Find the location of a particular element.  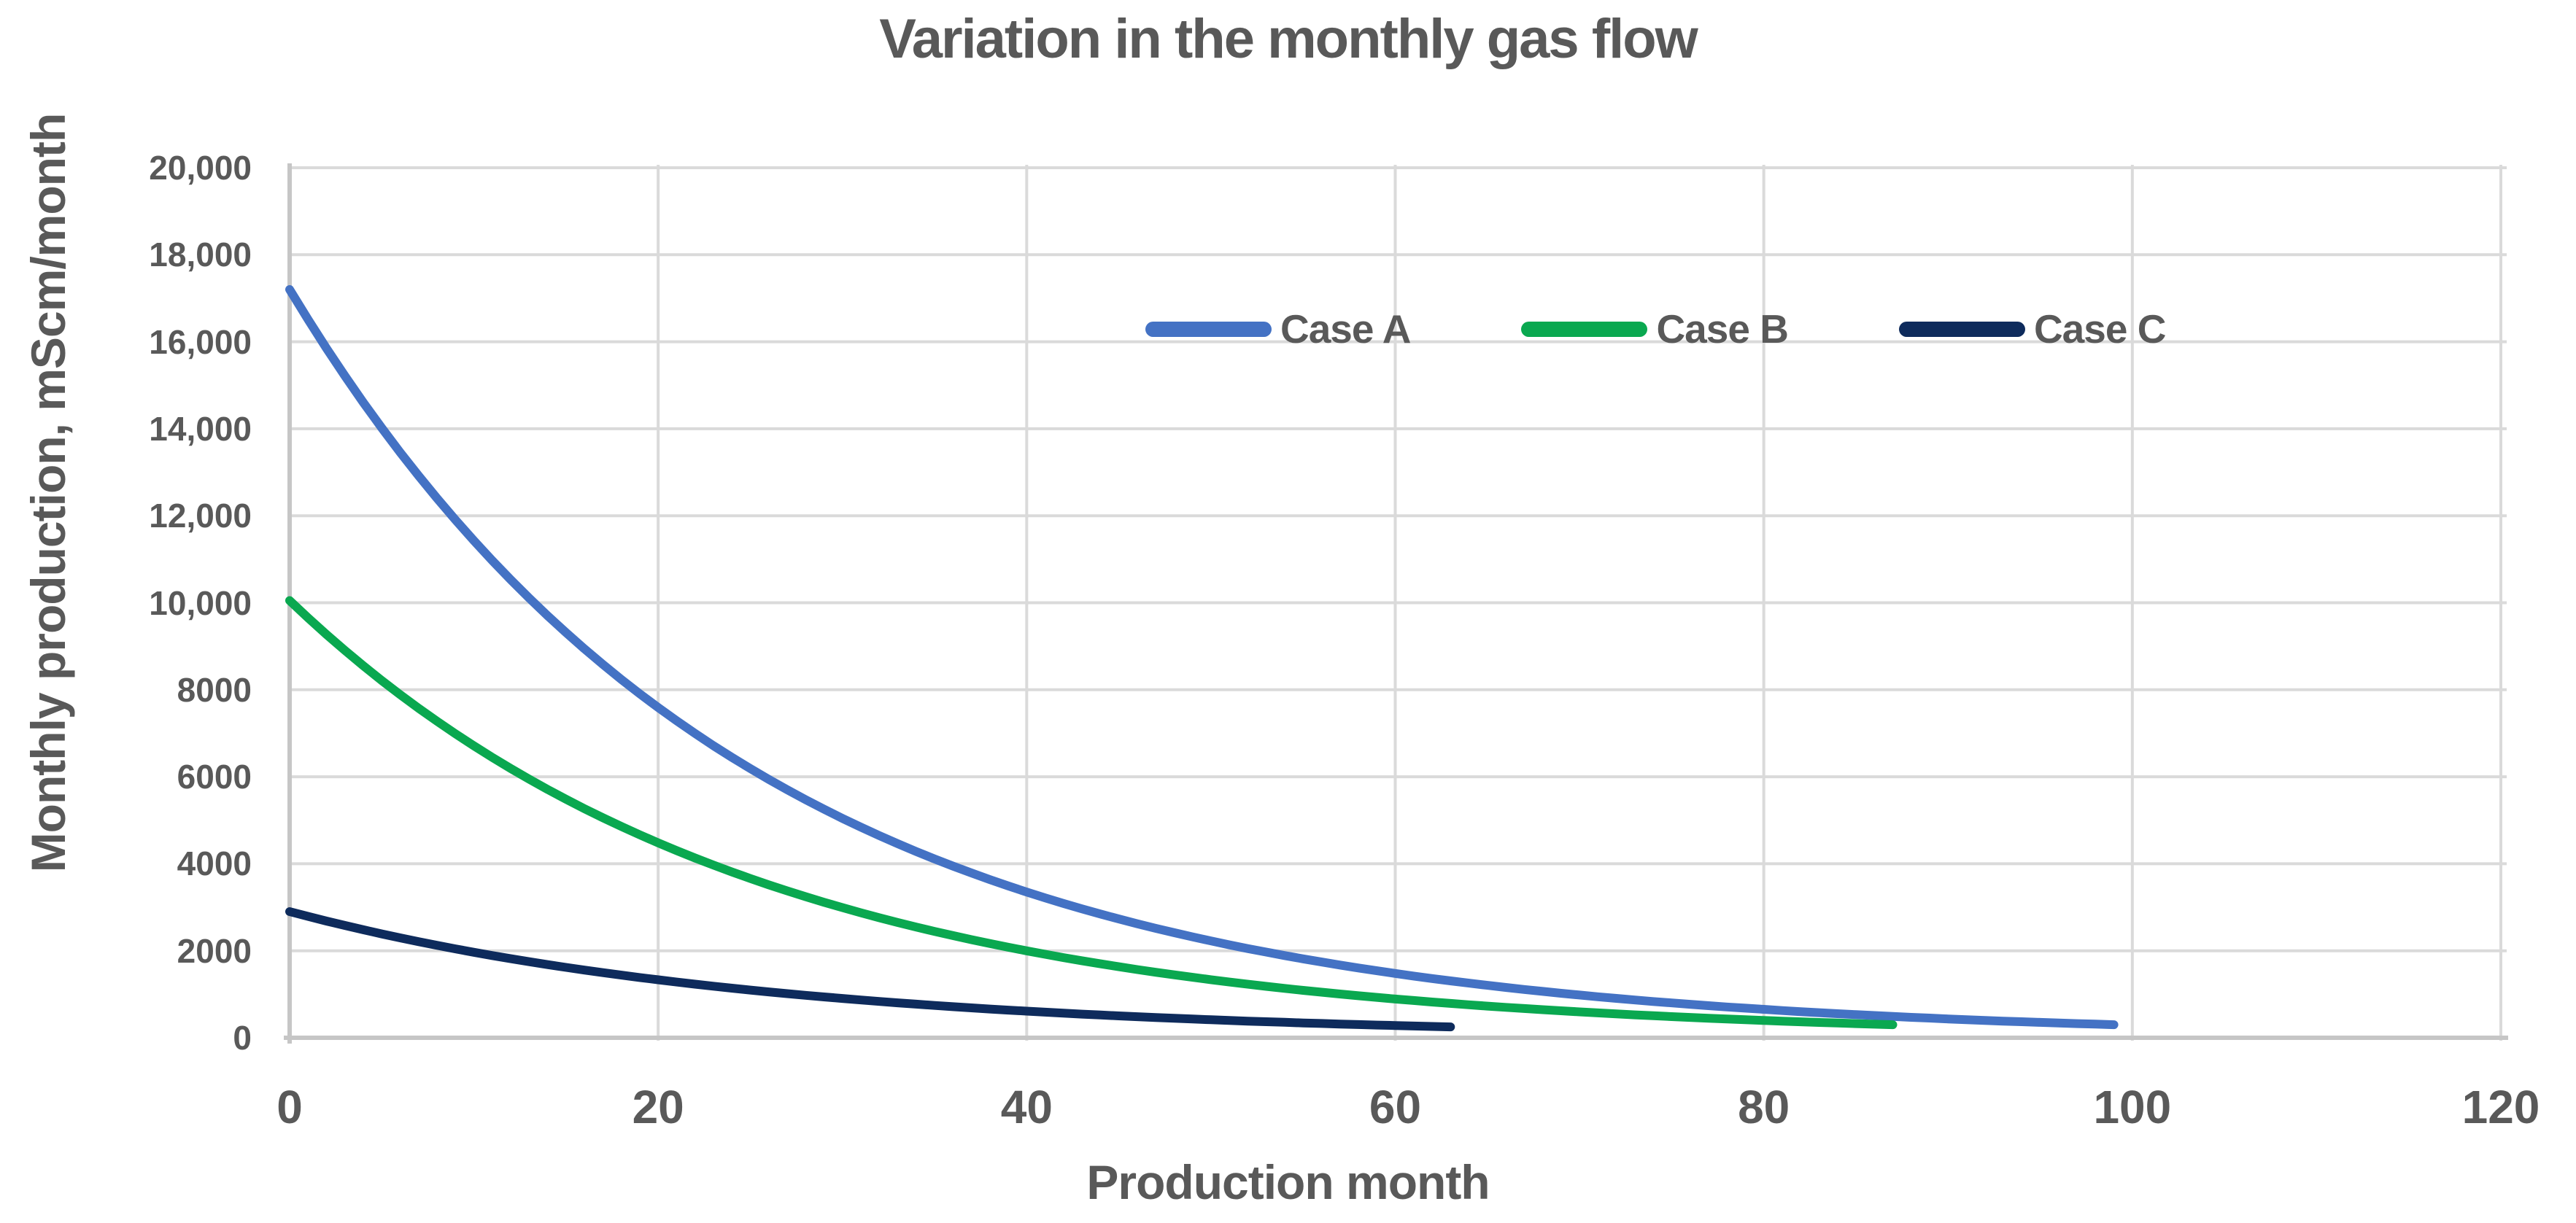

y-tick-label: 18,000 is located at coordinates (200, 255).